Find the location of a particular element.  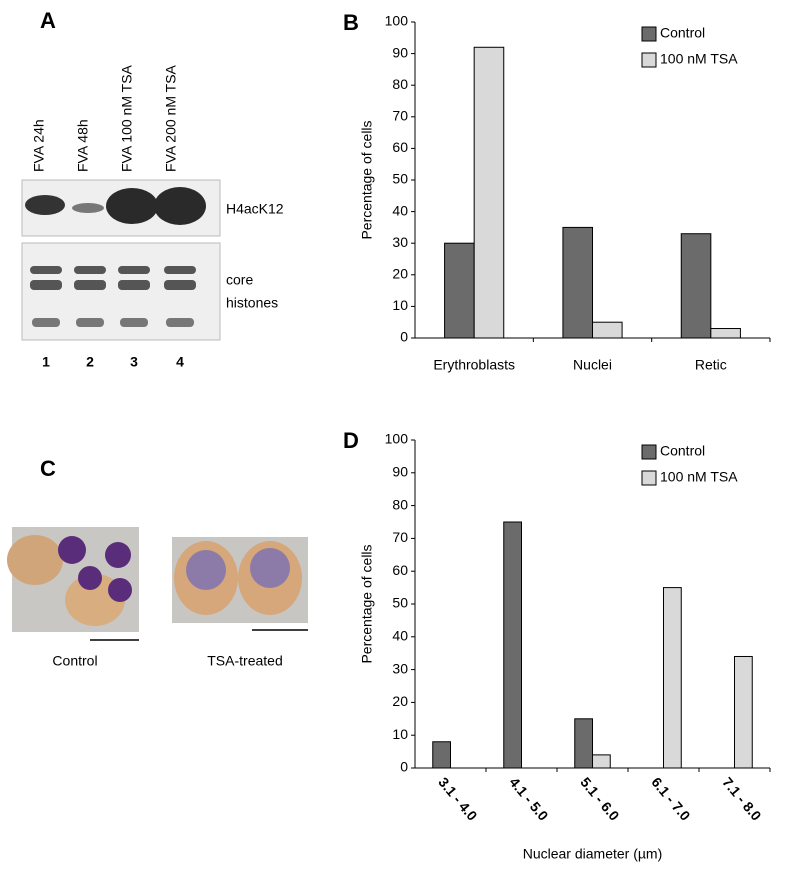

lane-label: FVA 48h is located at coordinates (83, 145).